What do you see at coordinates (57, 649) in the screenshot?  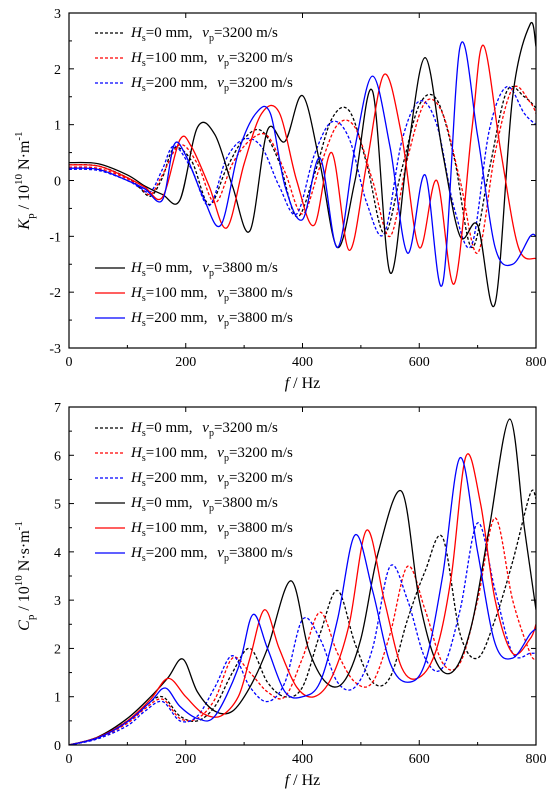 I see `y-tick-label-2: 2` at bounding box center [57, 649].